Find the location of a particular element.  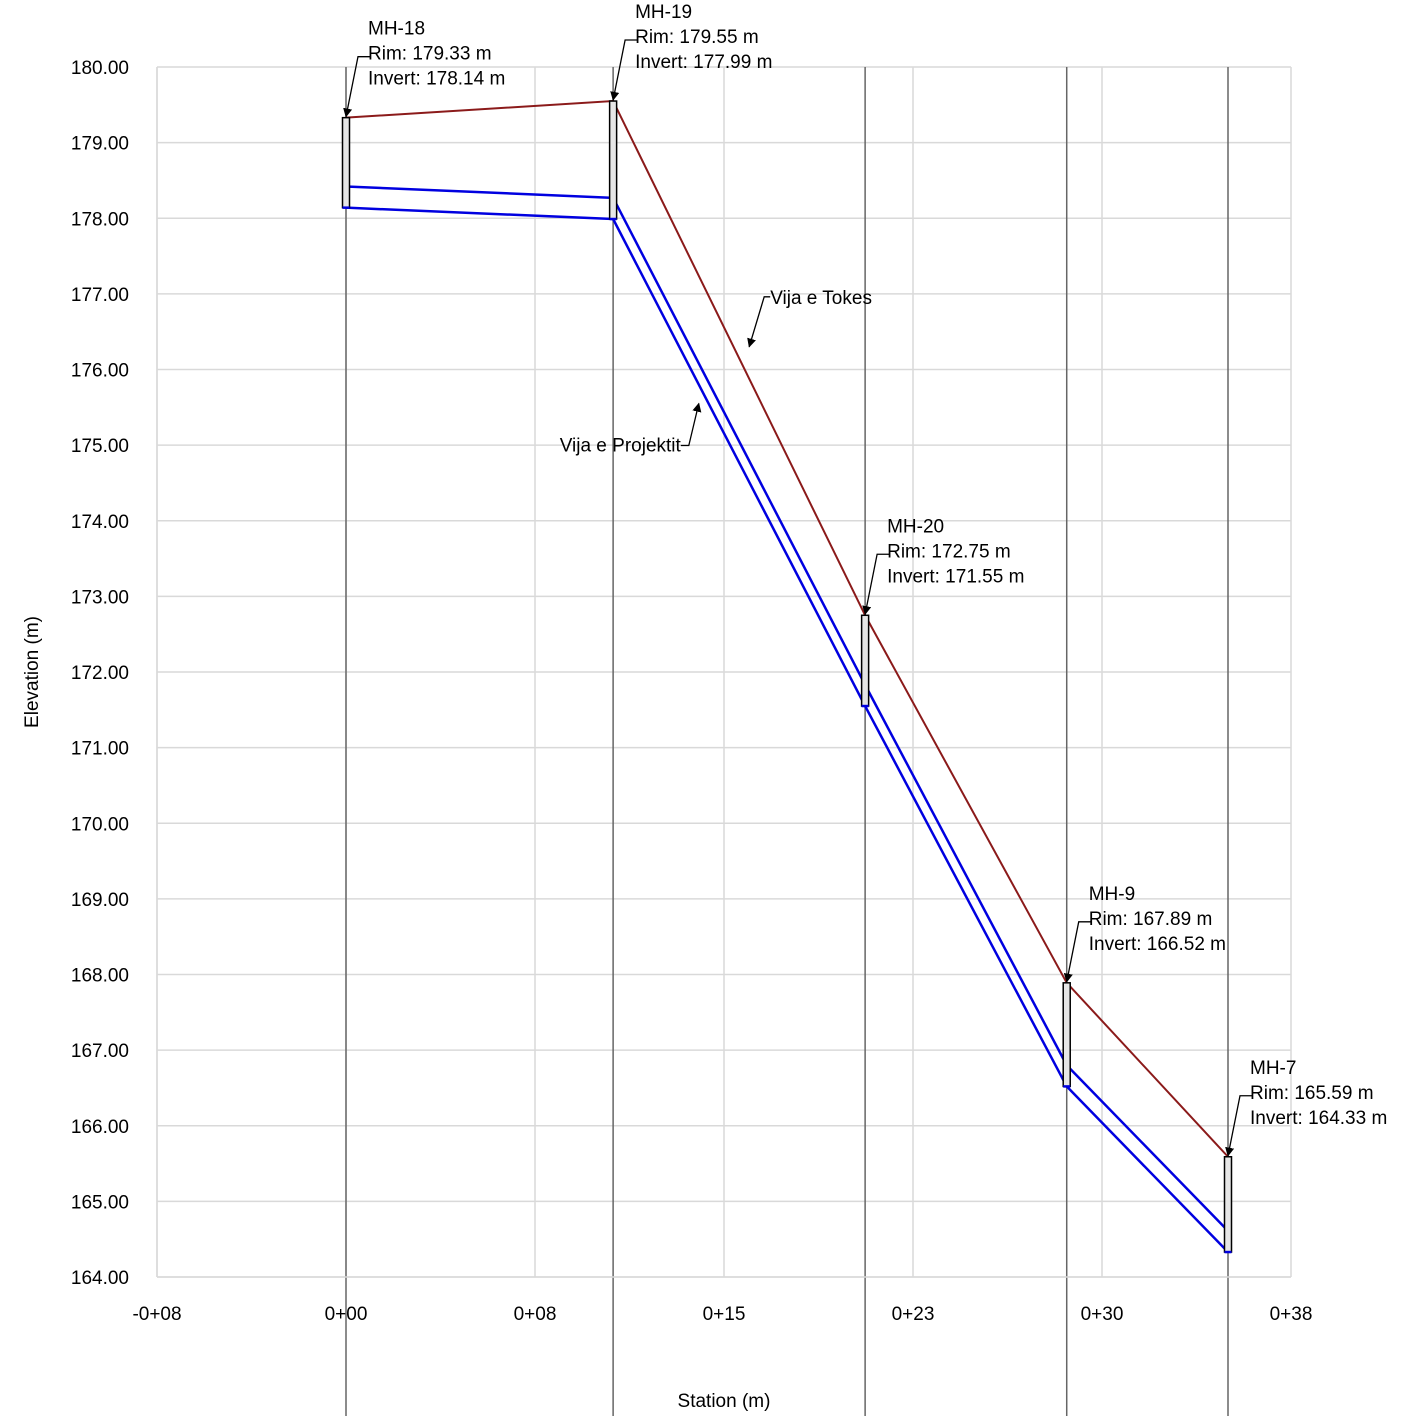

manhole-invert-label: Invert: 166.52 m is located at coordinates (1157, 944).